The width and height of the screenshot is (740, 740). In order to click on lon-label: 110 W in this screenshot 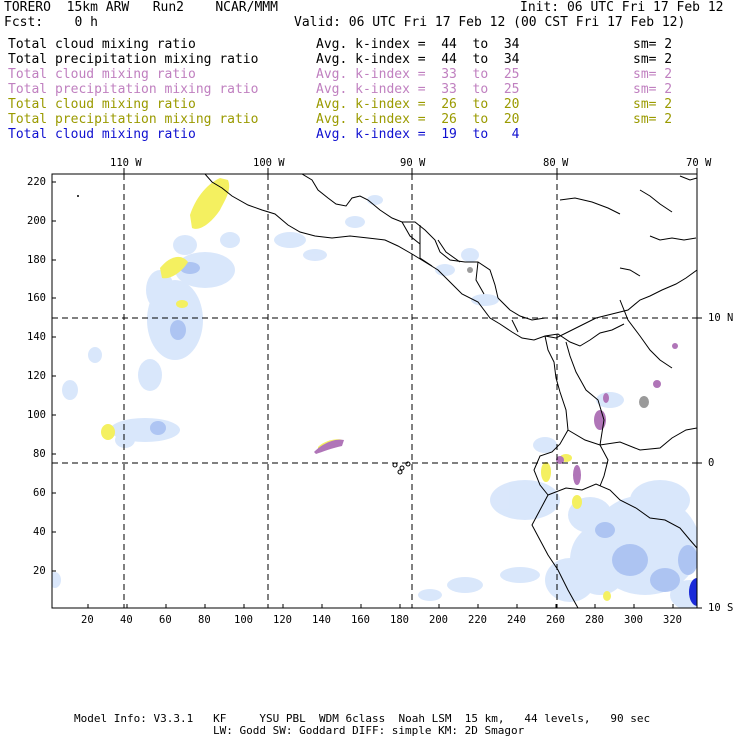, I will do `click(126, 163)`.